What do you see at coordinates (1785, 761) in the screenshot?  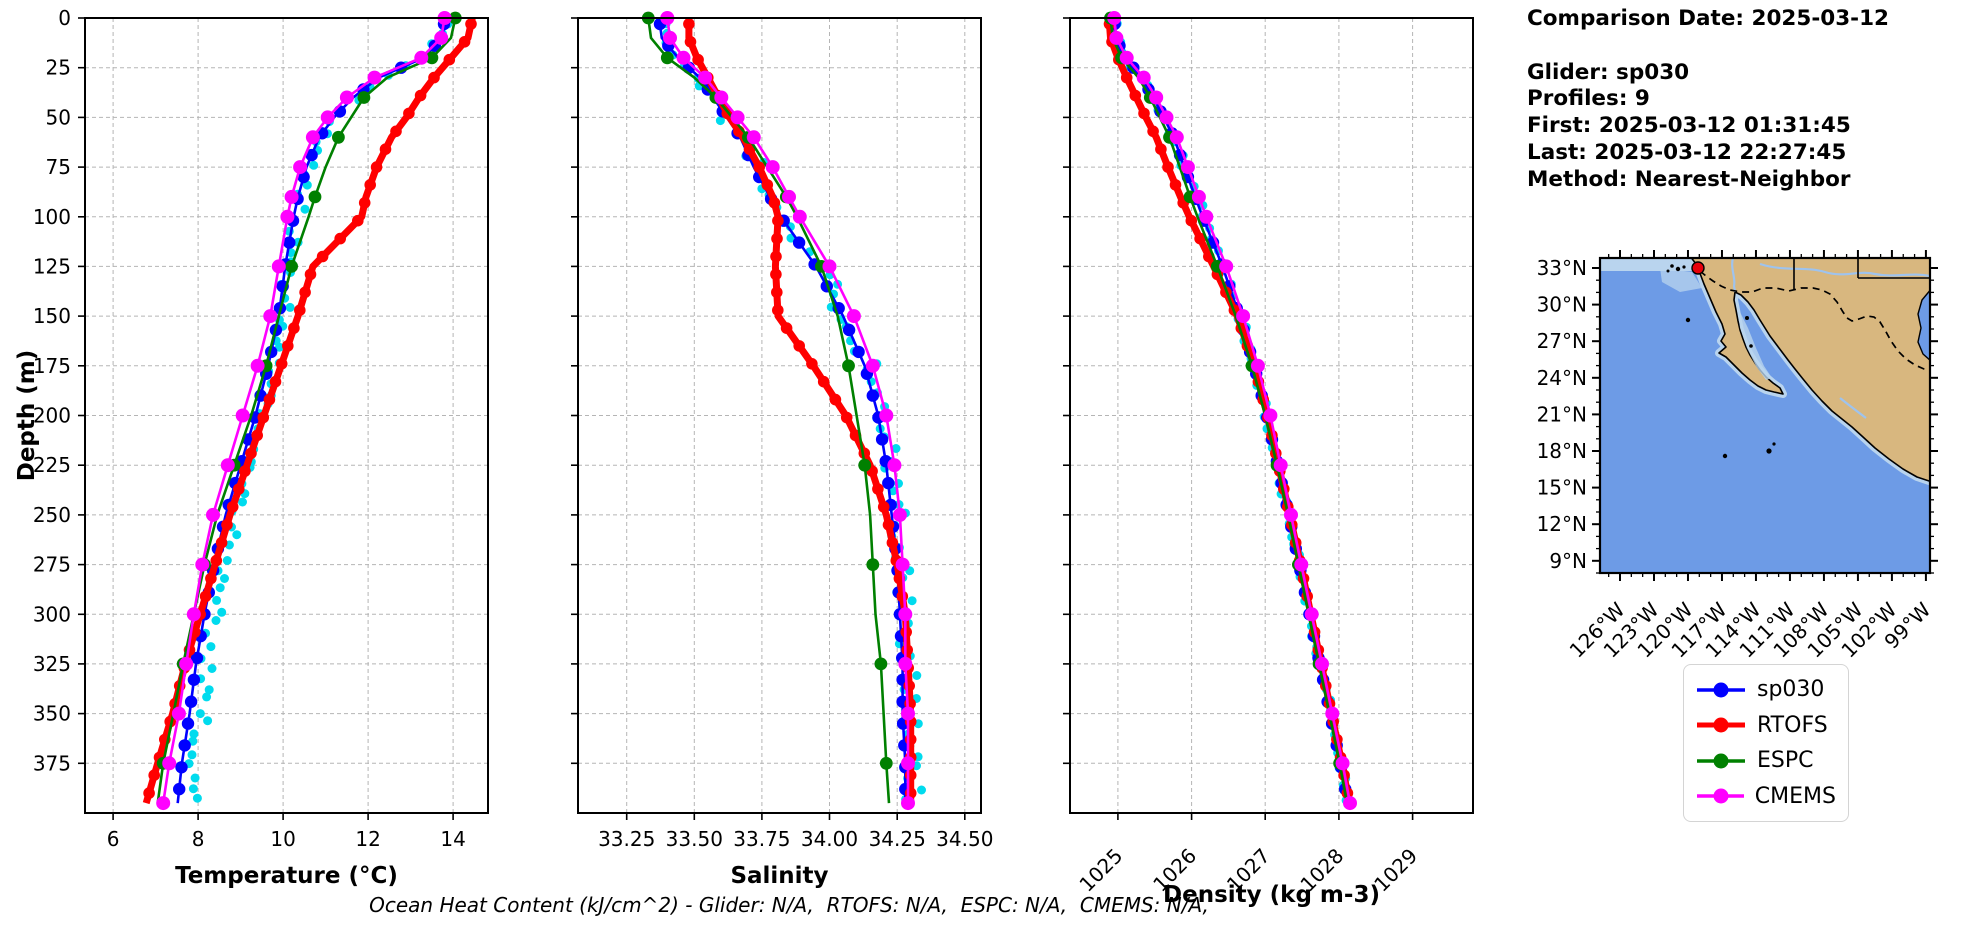 I see `legend-label: ESPC` at bounding box center [1785, 761].